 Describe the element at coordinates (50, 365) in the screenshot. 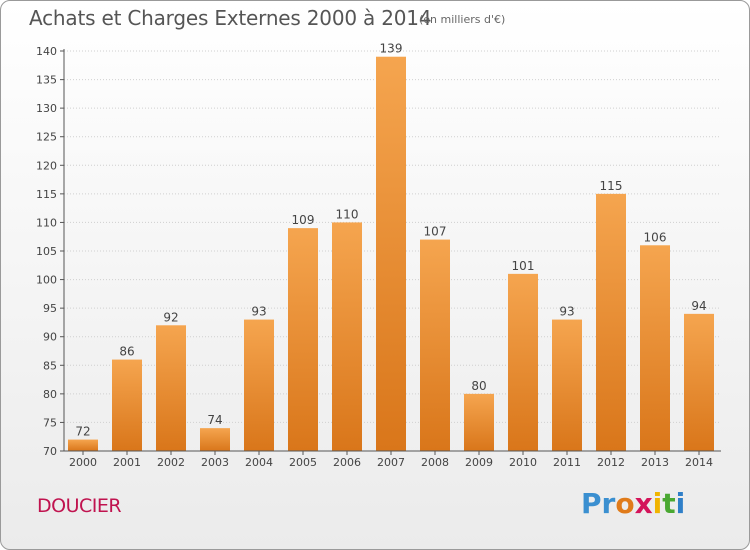

I see `y-tick-label: 85` at that location.